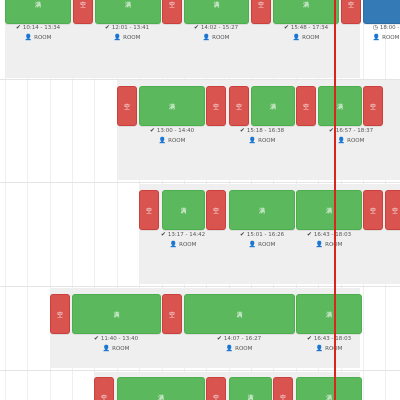 The height and width of the screenshot is (400, 400). Describe the element at coordinates (335, 200) in the screenshot. I see `current-time-indicator` at that location.